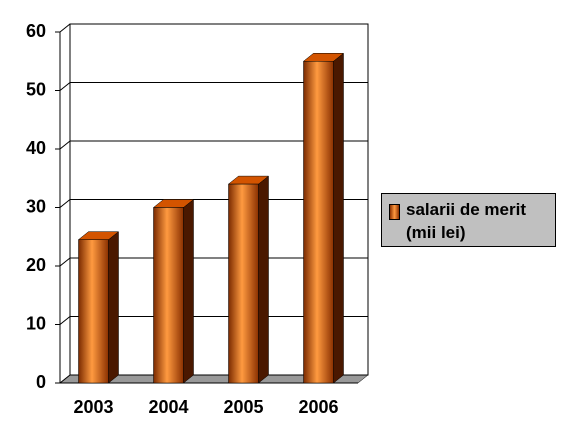 The image size is (569, 441). I want to click on legend-label: salarii de merit (mii lei), so click(466, 221).